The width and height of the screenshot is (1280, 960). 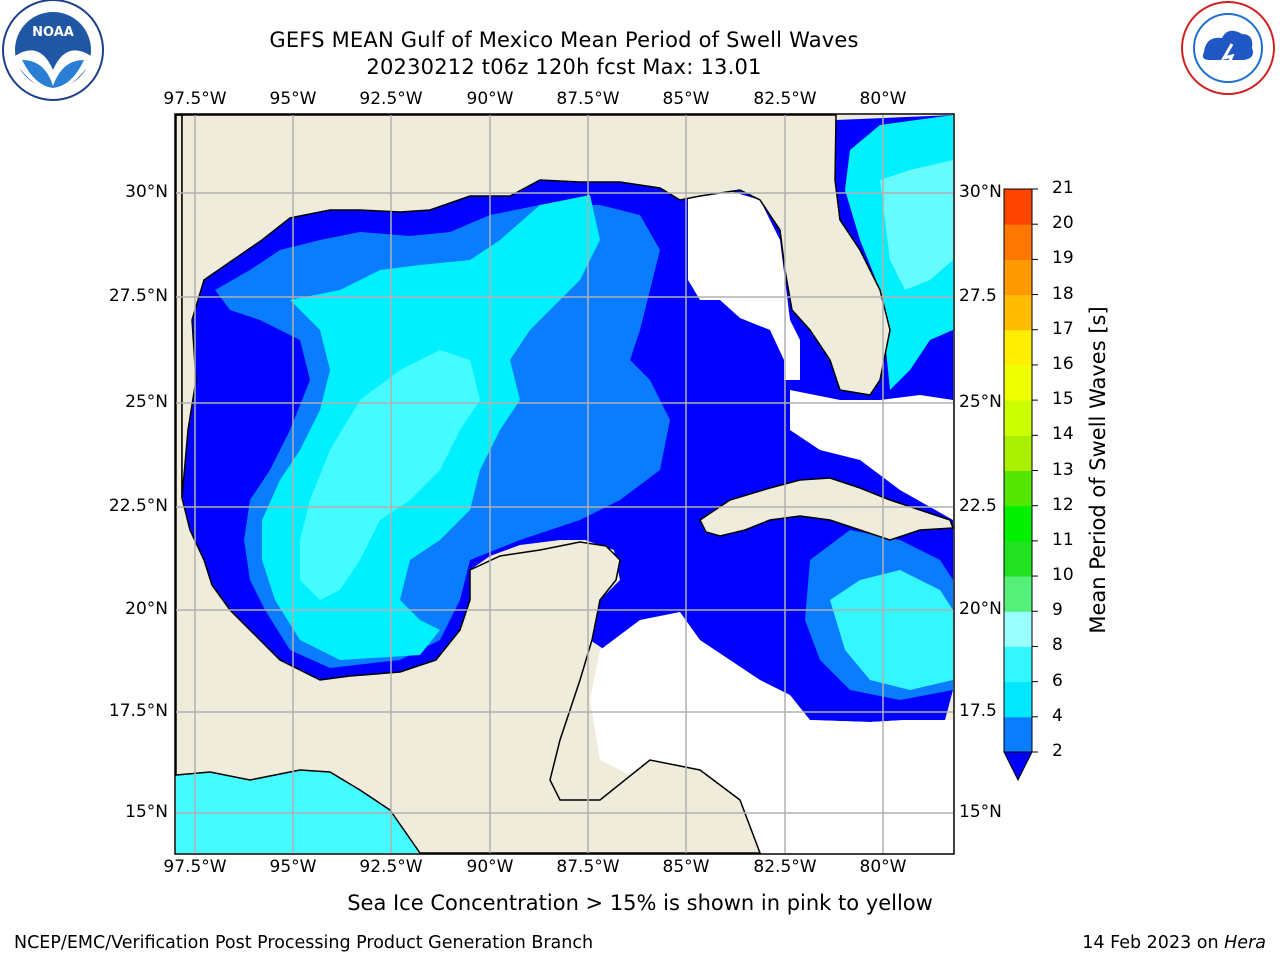 I want to click on colorbar, so click(x=1020, y=485).